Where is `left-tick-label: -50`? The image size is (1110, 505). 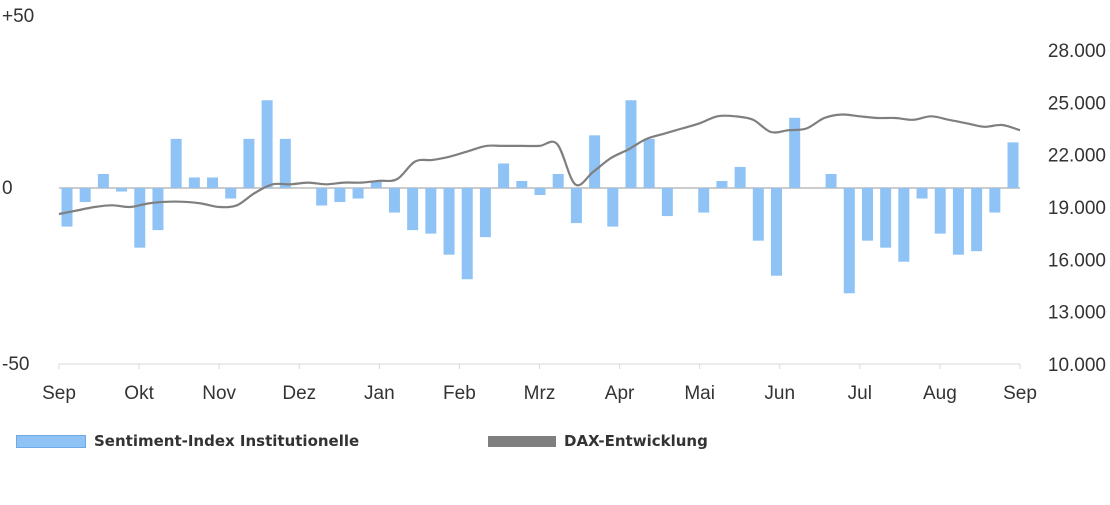
left-tick-label: -50 is located at coordinates (15, 364).